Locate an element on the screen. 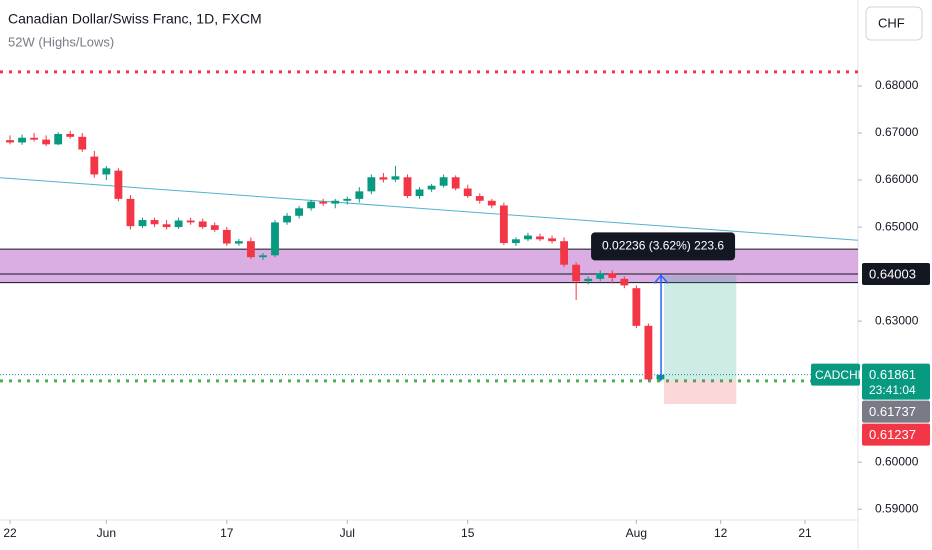  position-profit is located at coordinates (700, 328).